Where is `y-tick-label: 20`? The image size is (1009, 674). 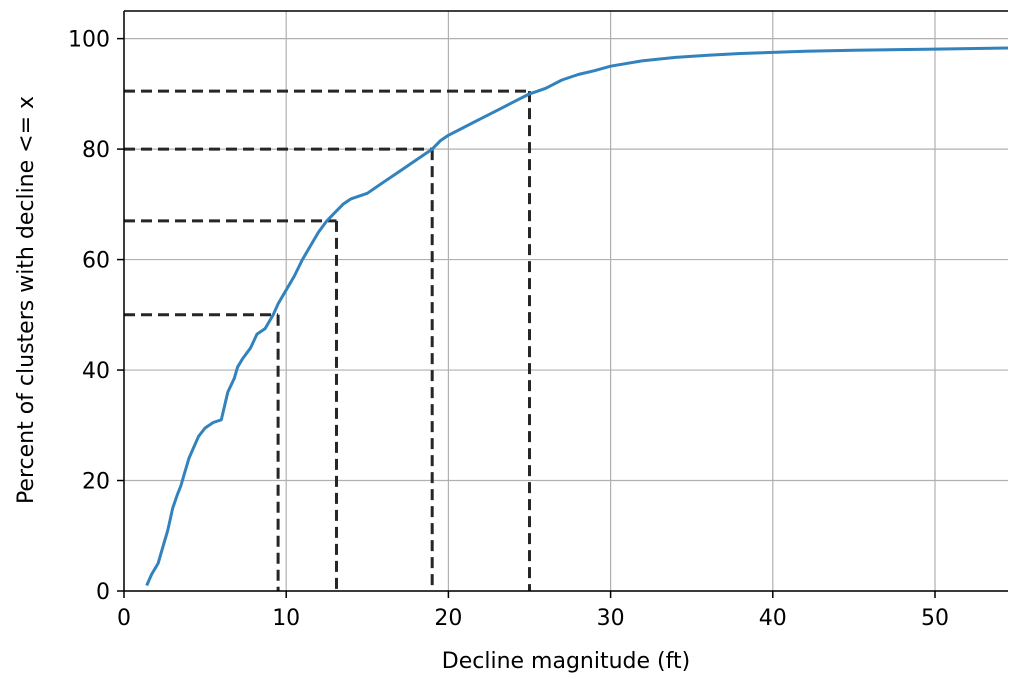
y-tick-label: 20 is located at coordinates (96, 482).